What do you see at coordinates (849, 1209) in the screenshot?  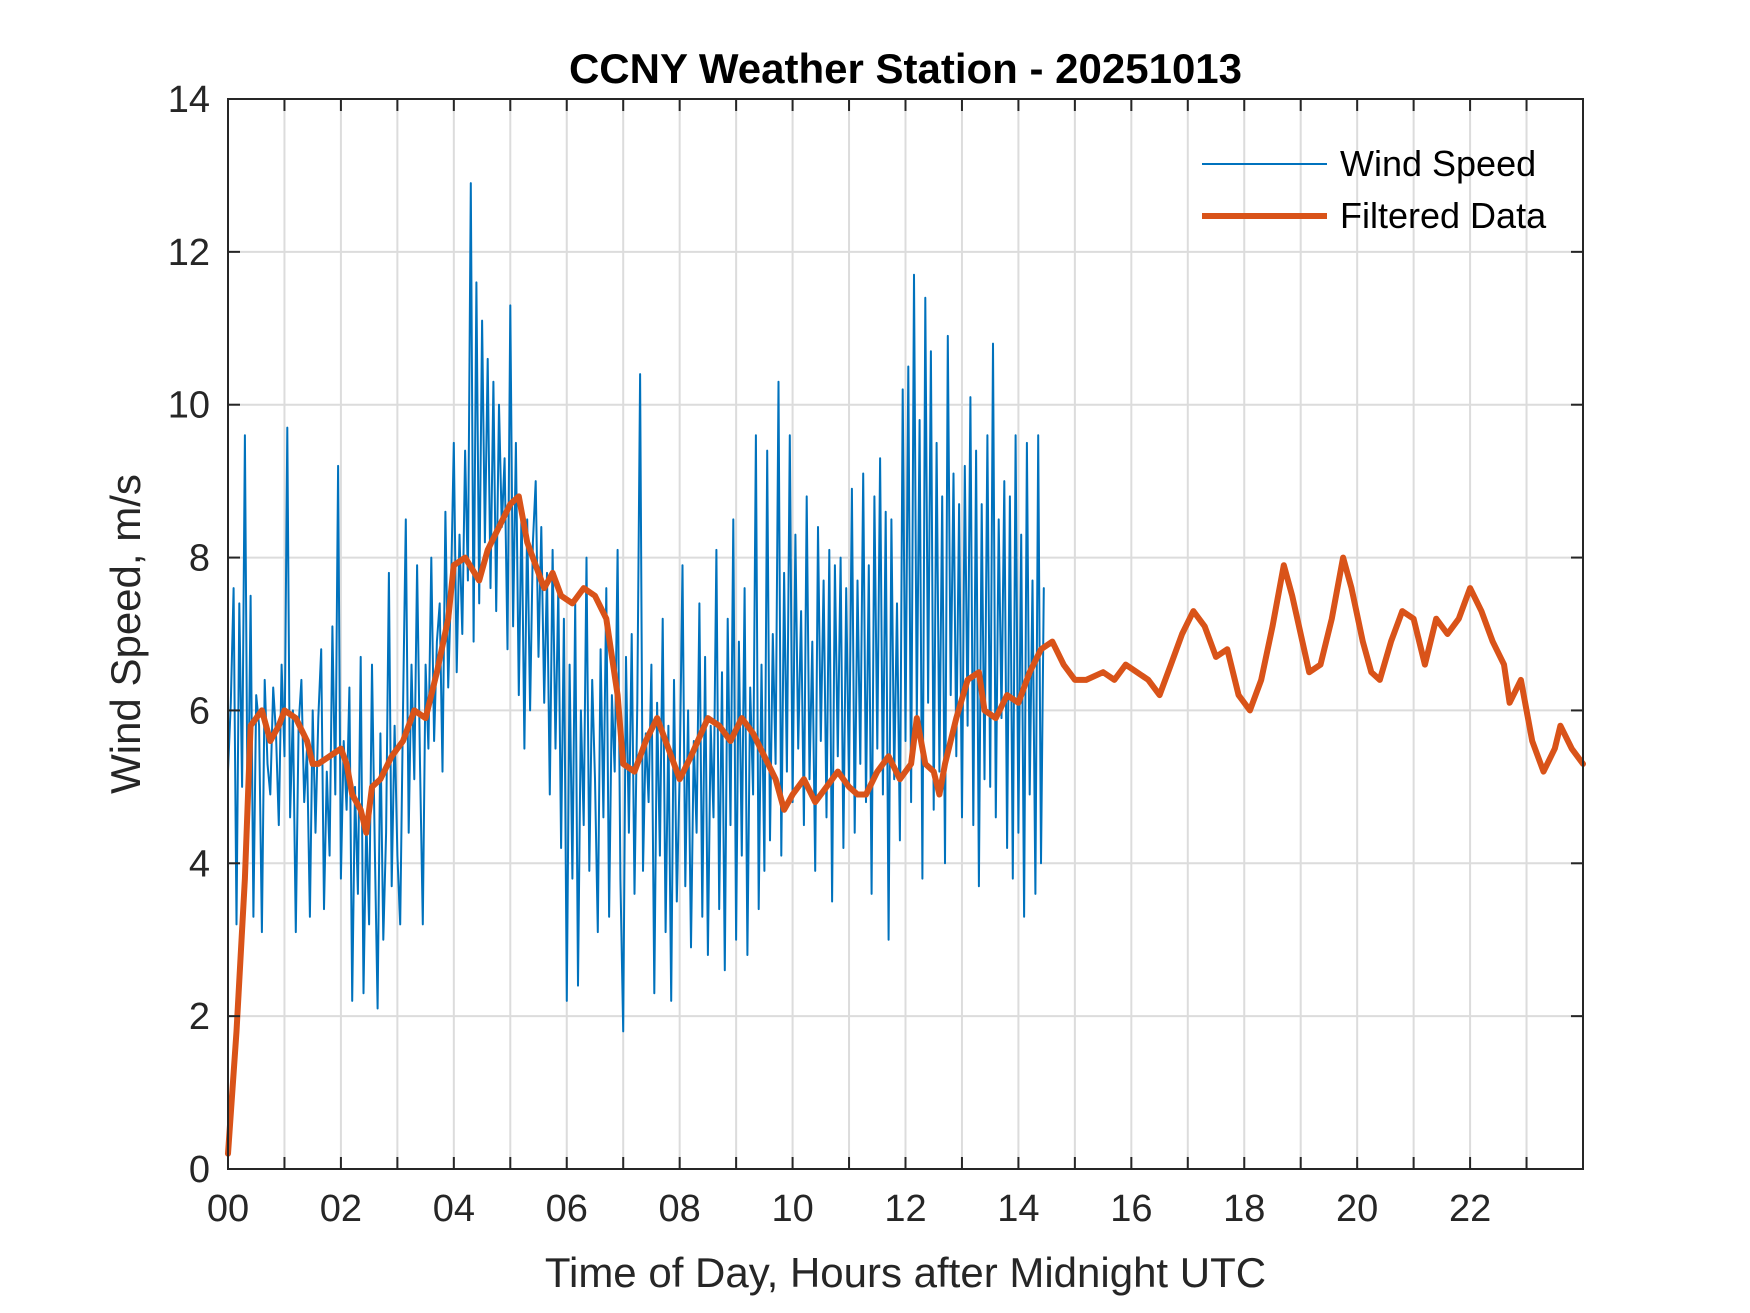 I see `x-tick-labels: 00 02 04 06 08 10 12 14 16 18 20 22` at bounding box center [849, 1209].